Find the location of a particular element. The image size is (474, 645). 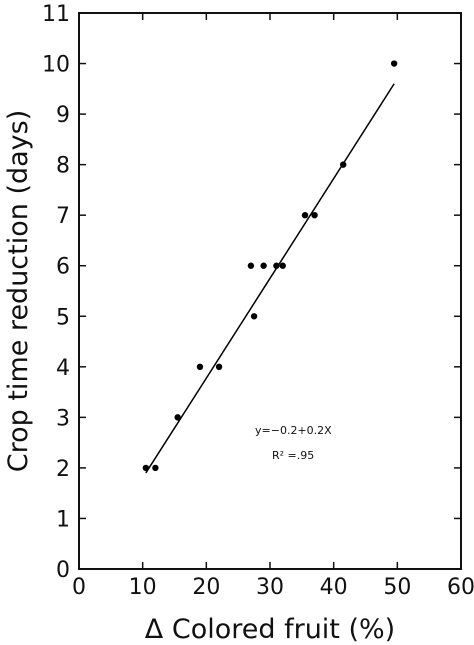

y-tick-label: 6 is located at coordinates (63, 267).